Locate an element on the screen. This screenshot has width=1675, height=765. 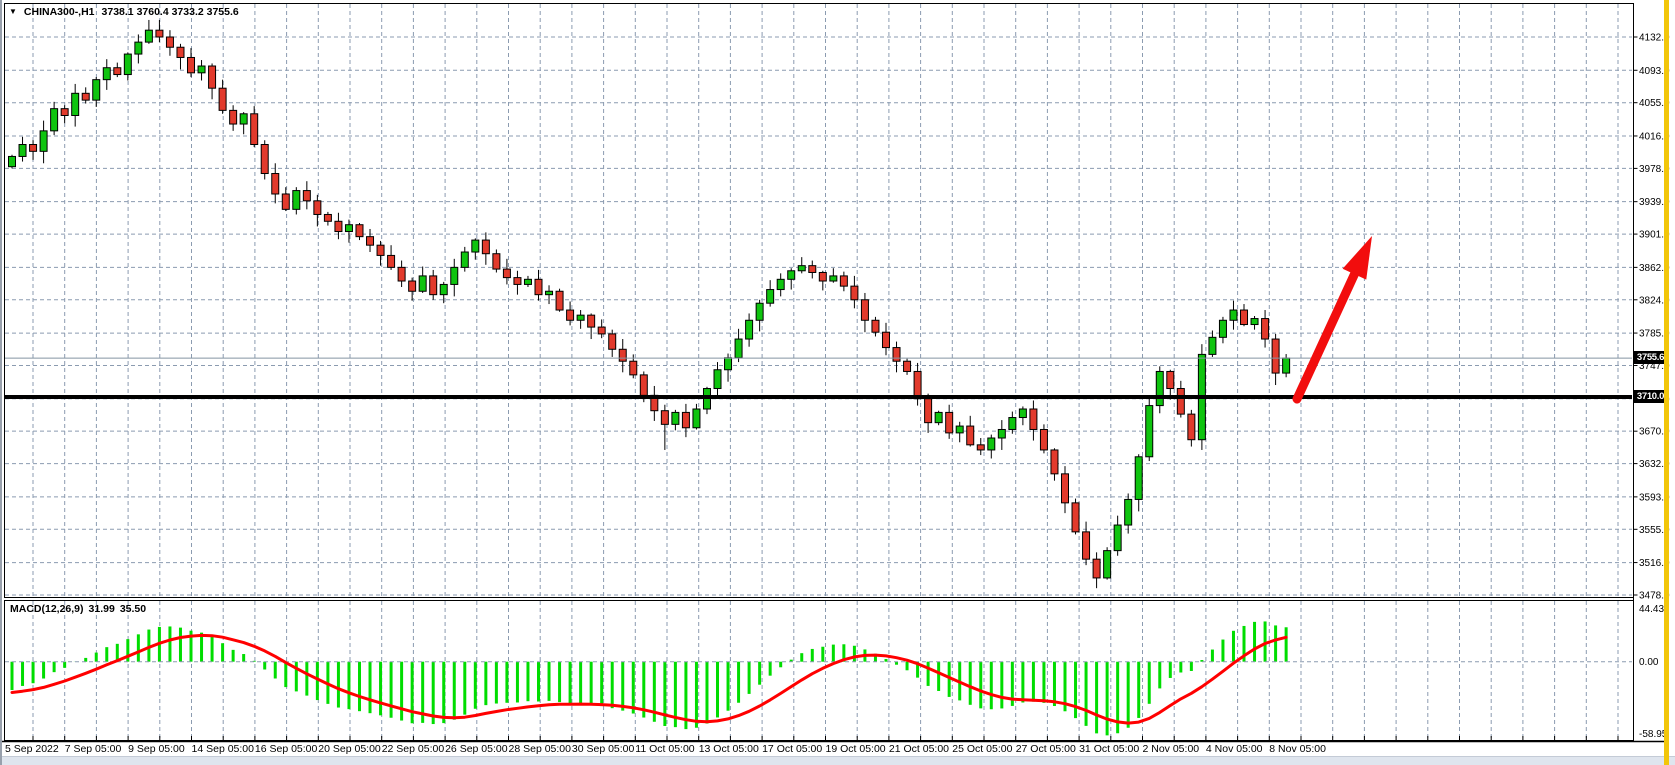
macd-axis: 44.43 0.00 -58.95 is located at coordinates (1653, 672).